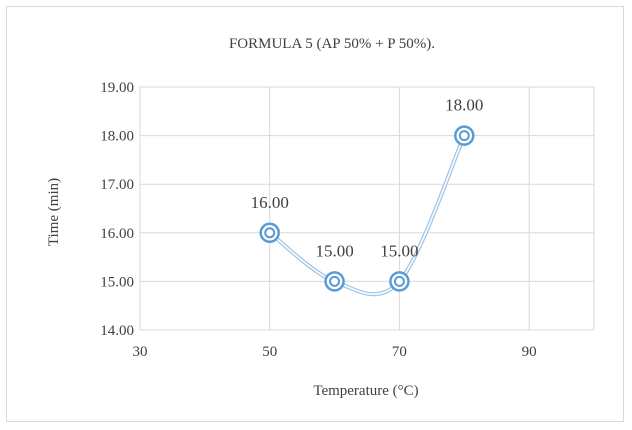 Image resolution: width=632 pixels, height=430 pixels. Describe the element at coordinates (117, 234) in the screenshot. I see `y-tick-label-2: 16.00` at that location.